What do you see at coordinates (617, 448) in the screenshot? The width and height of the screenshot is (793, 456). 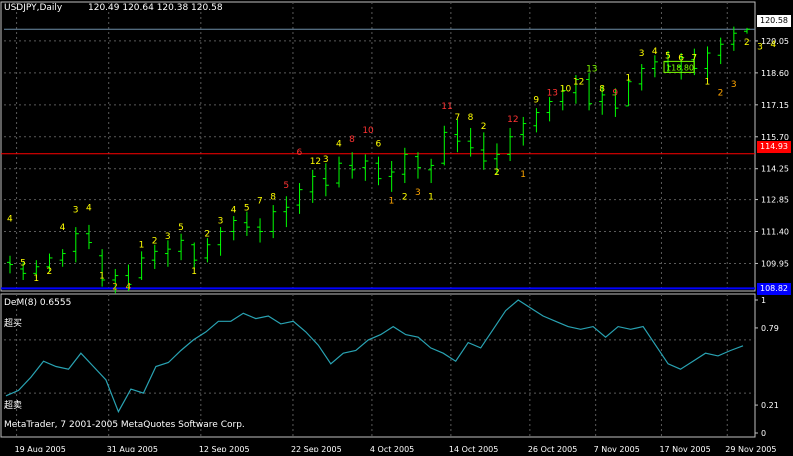 I see `date-tick-label: 7 Nov 2005` at bounding box center [617, 448].